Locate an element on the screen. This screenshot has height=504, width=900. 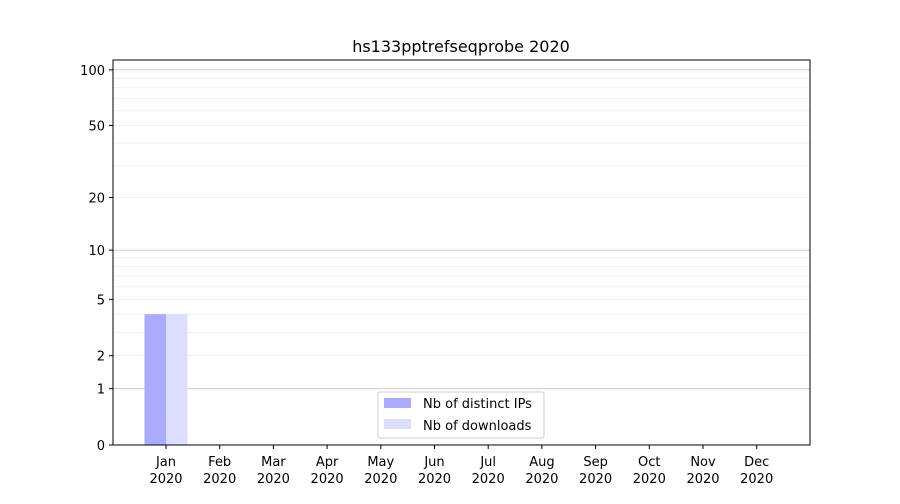
x-tick-label: May is located at coordinates (380, 462).